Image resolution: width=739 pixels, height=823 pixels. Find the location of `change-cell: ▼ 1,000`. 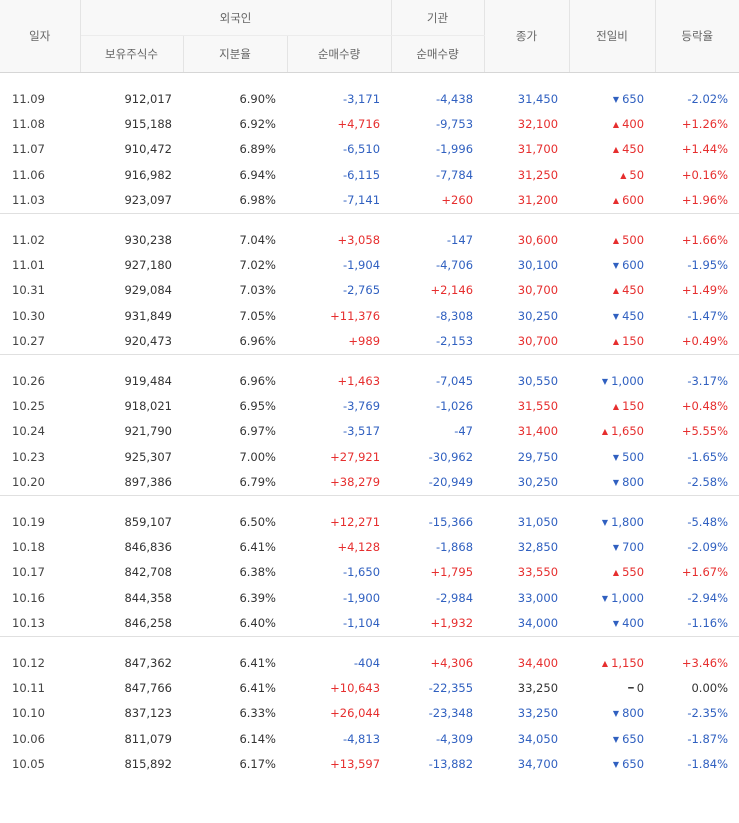

change-cell: ▼ 1,000 is located at coordinates (612, 380).